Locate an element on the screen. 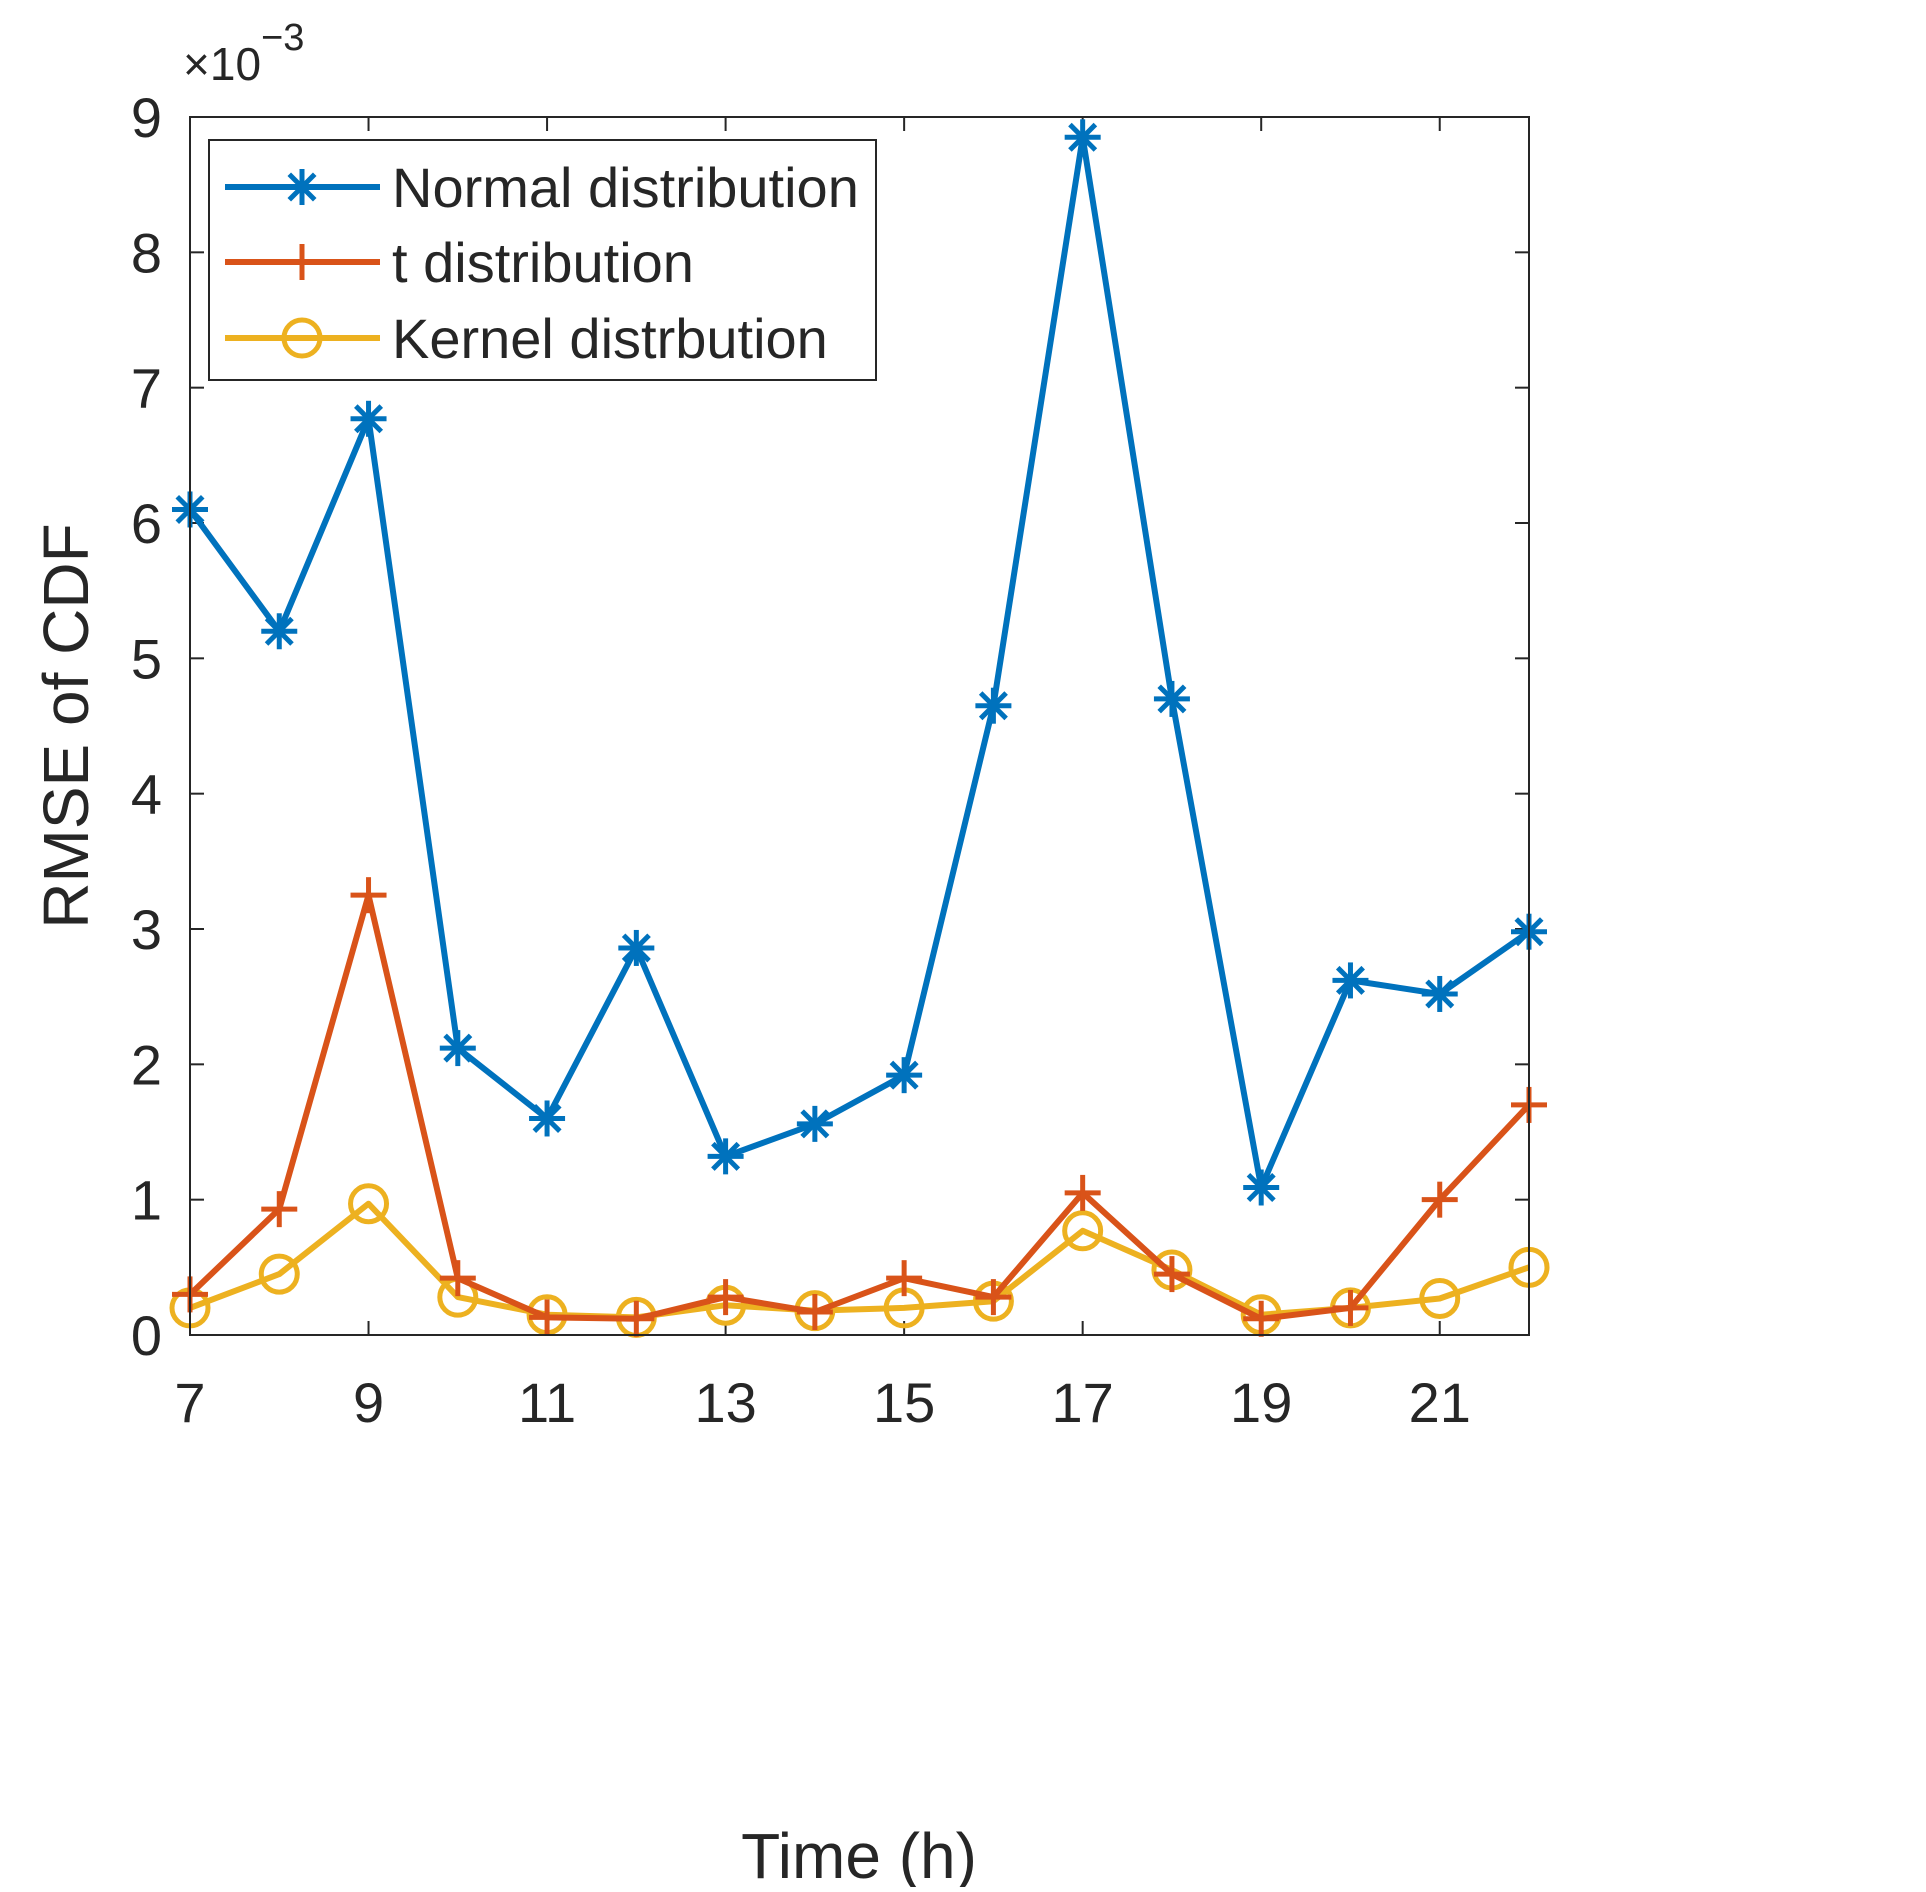  legend-label: Kernel distrbution is located at coordinates (610, 338).